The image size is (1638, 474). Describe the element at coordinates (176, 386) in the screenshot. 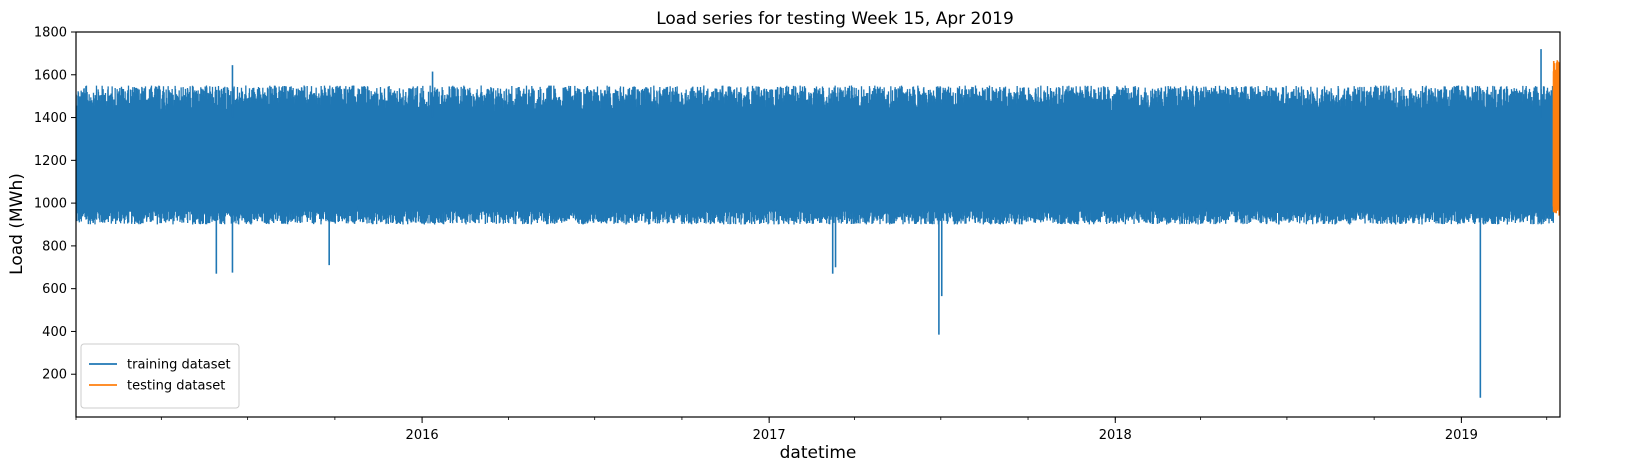

I see `legend-label: testing dataset` at that location.